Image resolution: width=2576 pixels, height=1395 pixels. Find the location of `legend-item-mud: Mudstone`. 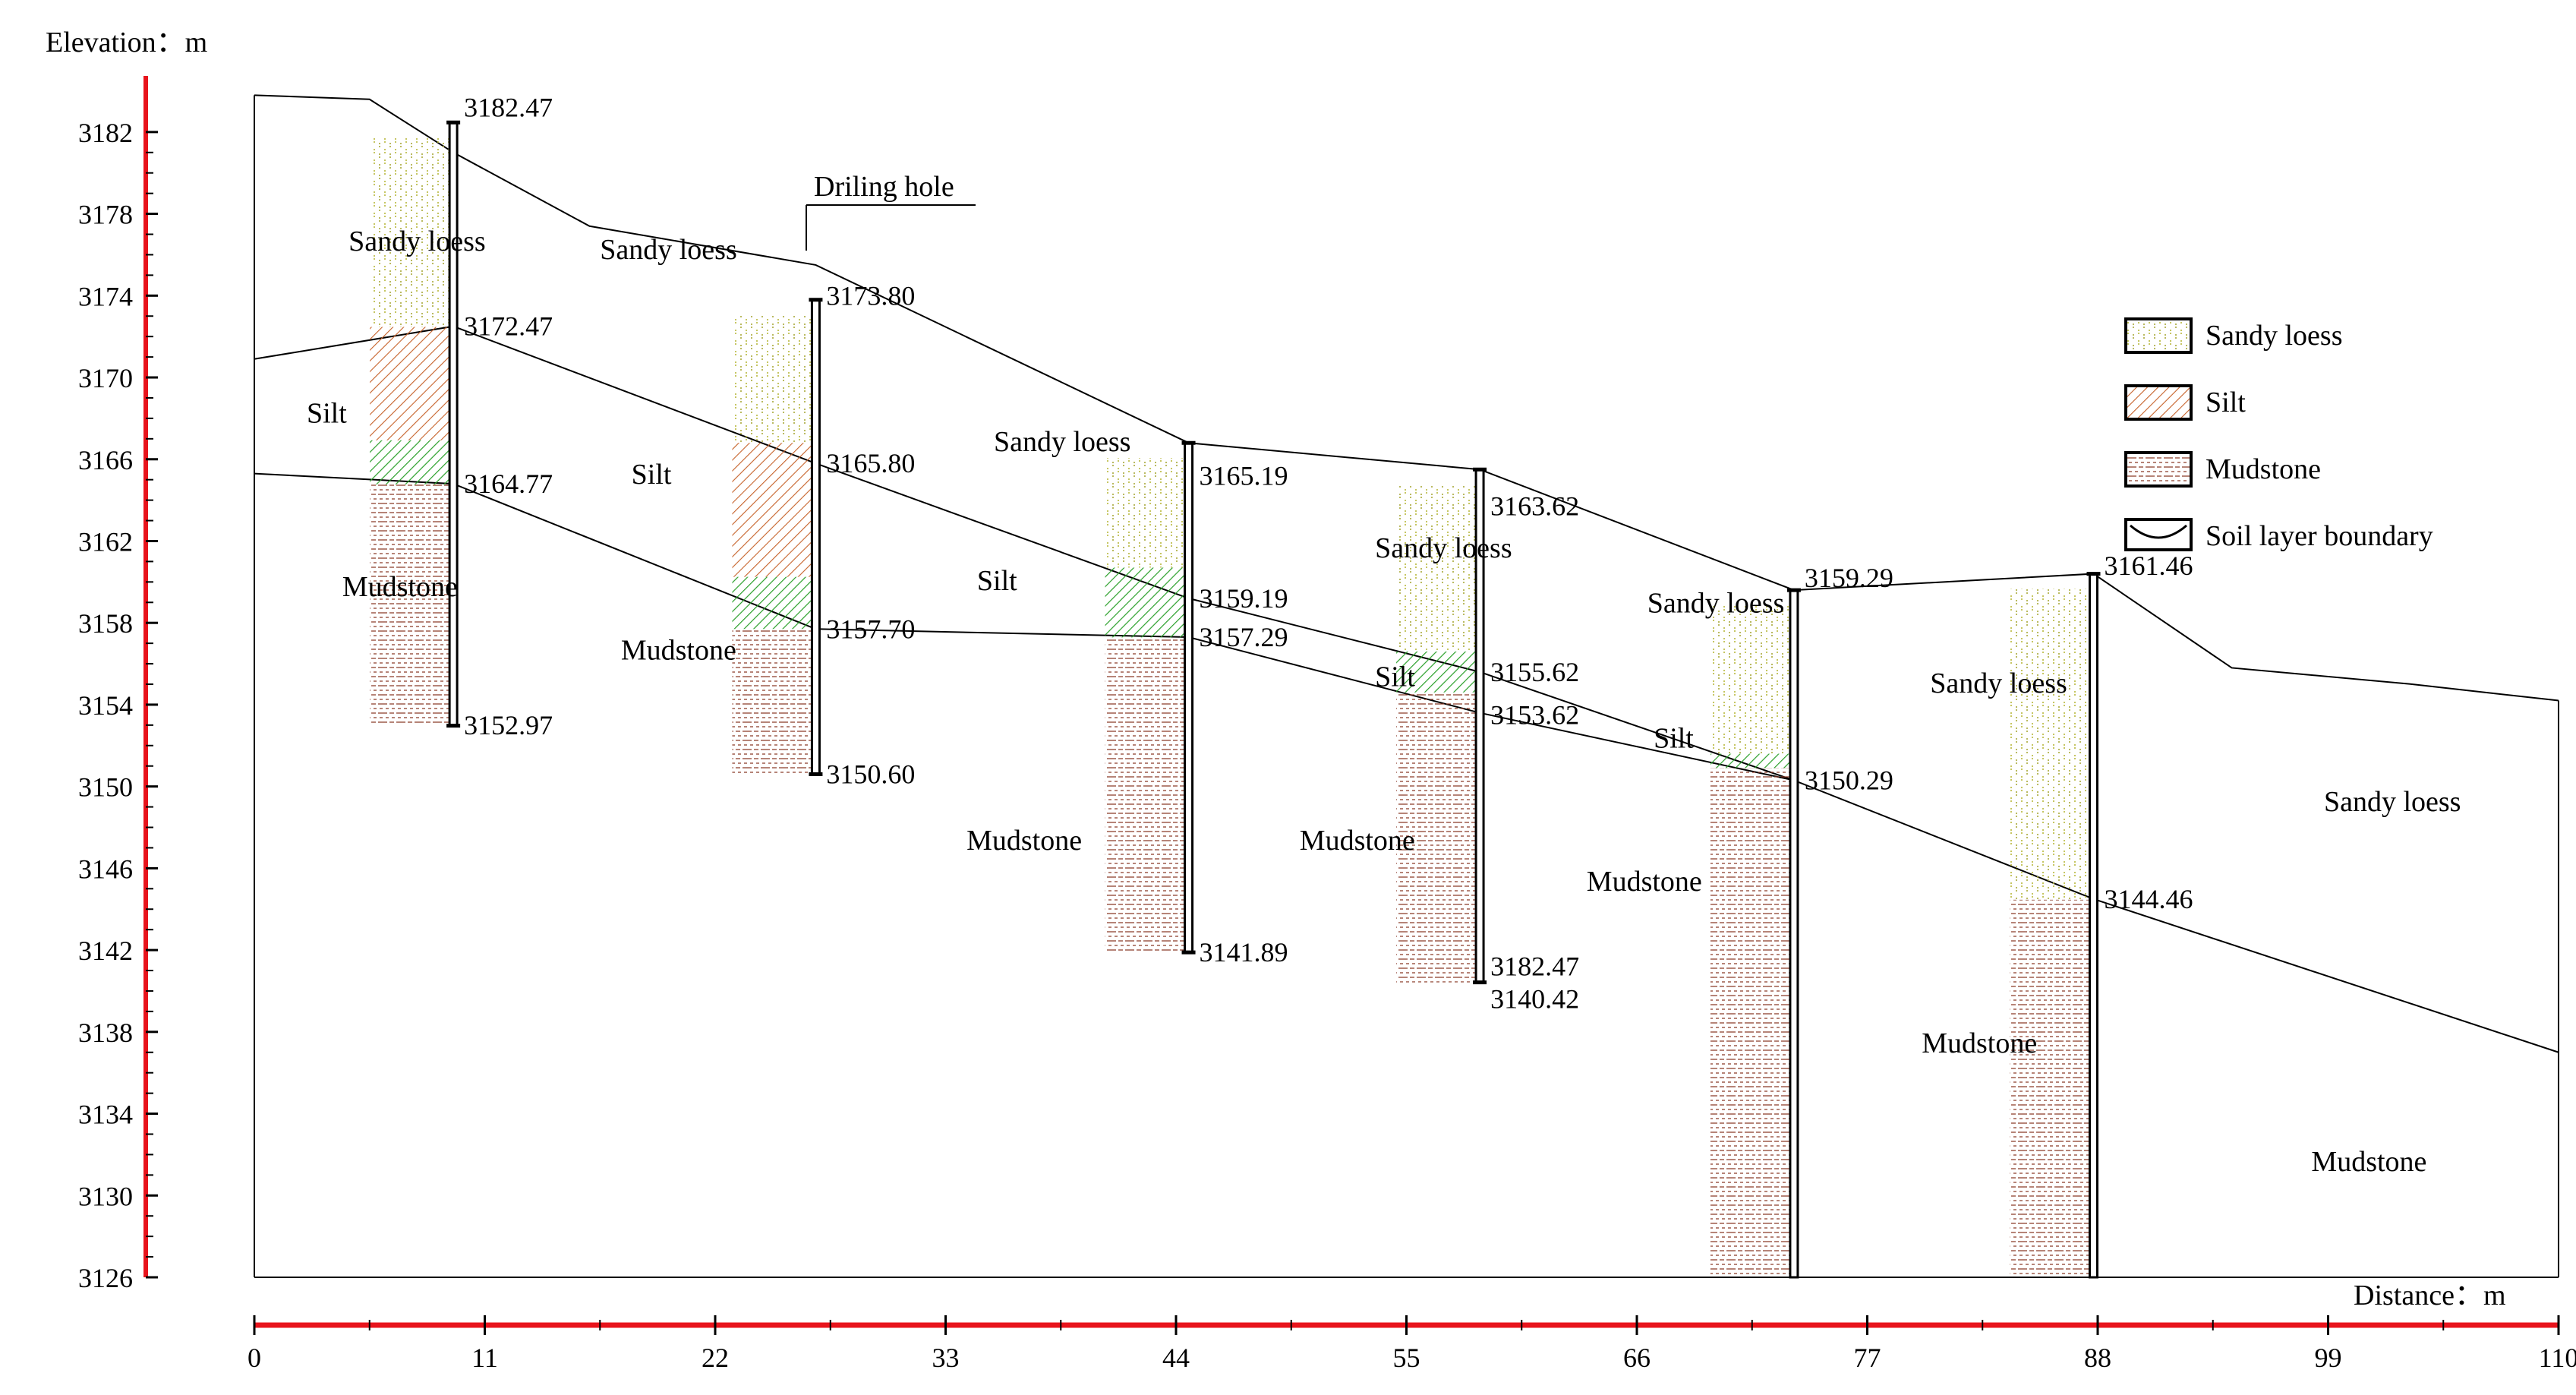

legend-item-mud: Mudstone is located at coordinates (2222, 469).